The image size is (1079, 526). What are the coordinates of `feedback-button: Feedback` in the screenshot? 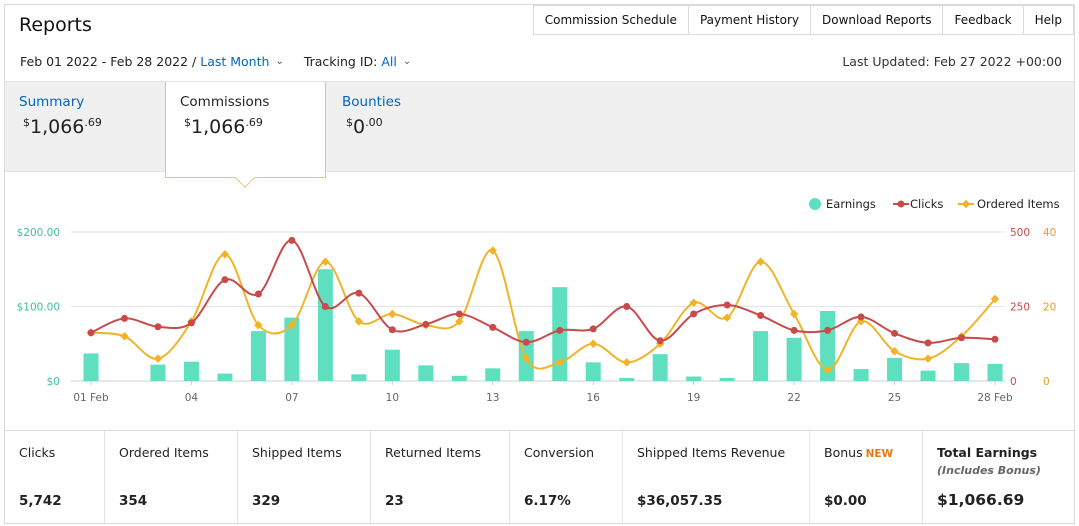 It's located at (982, 20).